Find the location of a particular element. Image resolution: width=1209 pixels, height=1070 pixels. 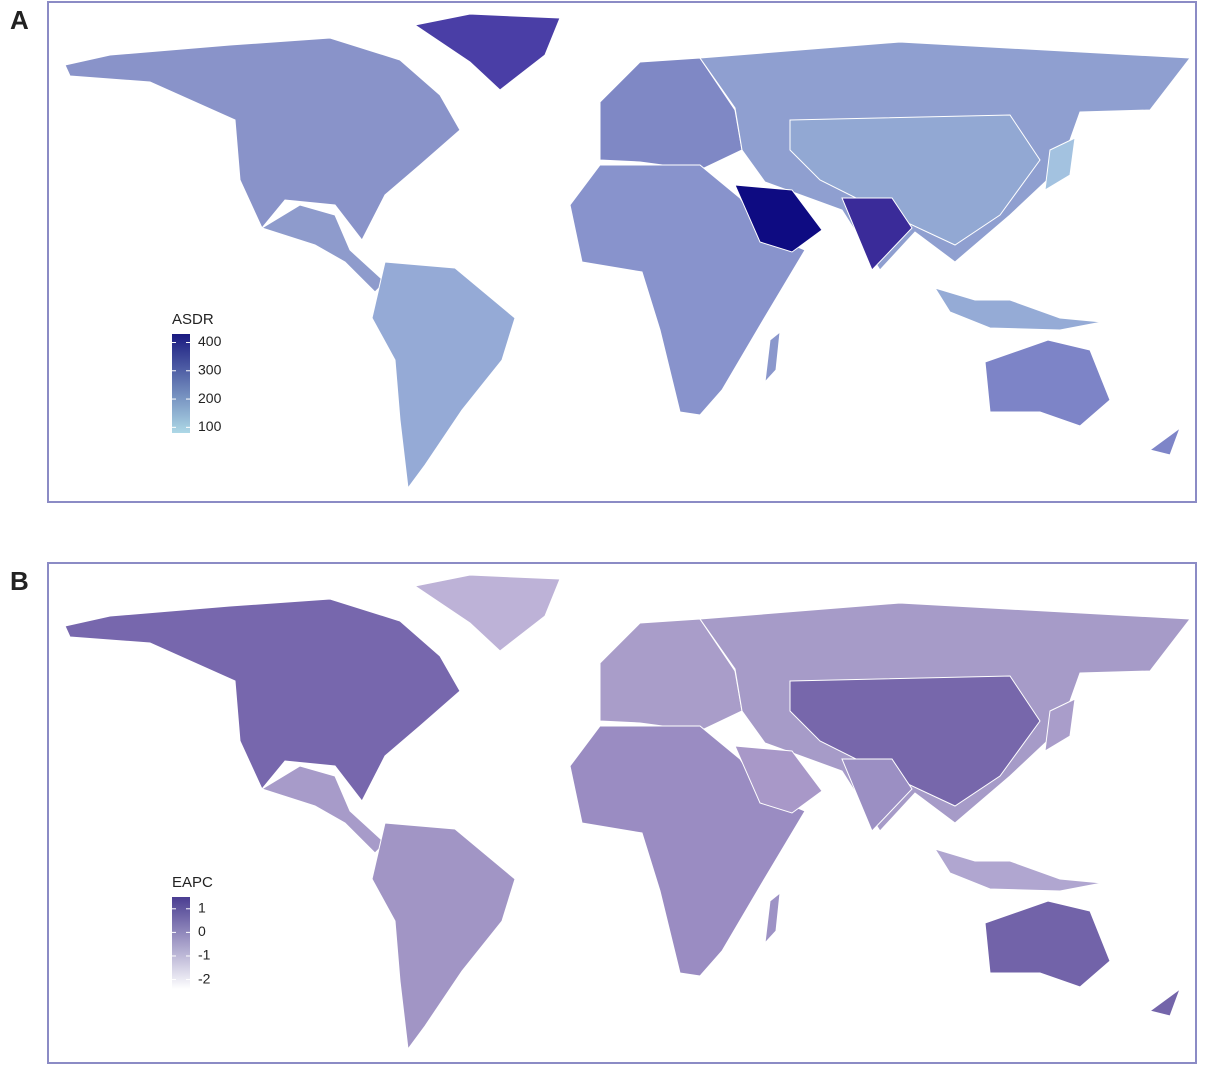

tick-label: 1 is located at coordinates (202, 907).